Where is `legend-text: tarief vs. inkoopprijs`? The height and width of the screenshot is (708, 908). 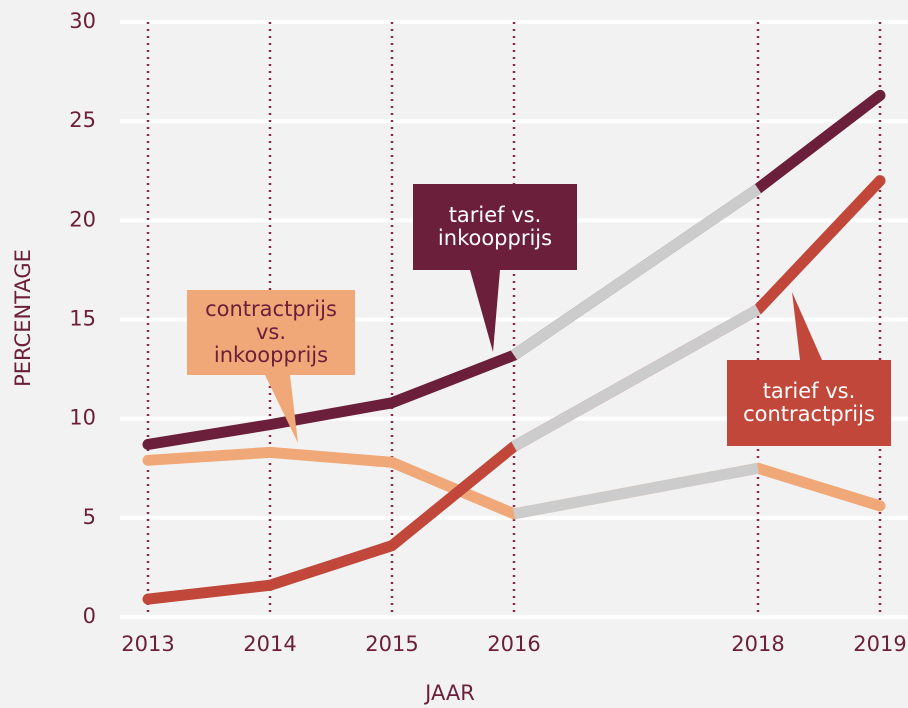 legend-text: tarief vs. inkoopprijs is located at coordinates (495, 226).